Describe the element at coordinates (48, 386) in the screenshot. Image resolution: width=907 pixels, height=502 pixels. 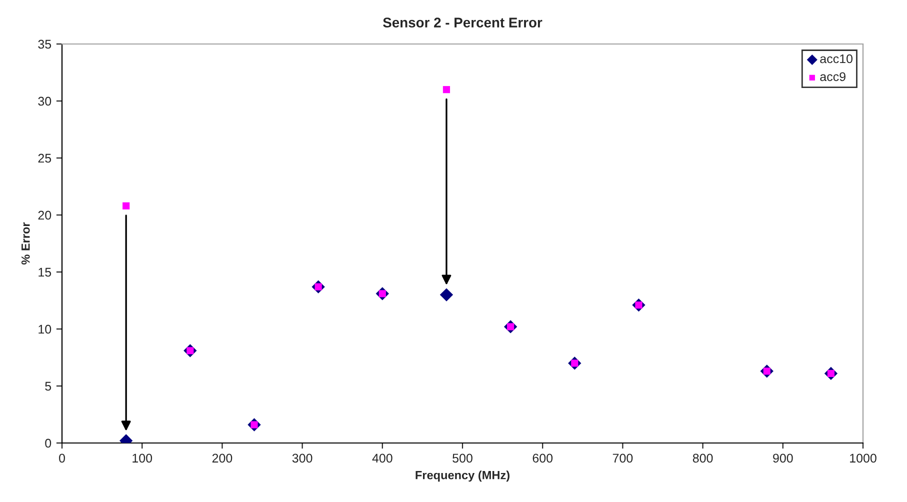
I see `y-tick-label: 5` at that location.